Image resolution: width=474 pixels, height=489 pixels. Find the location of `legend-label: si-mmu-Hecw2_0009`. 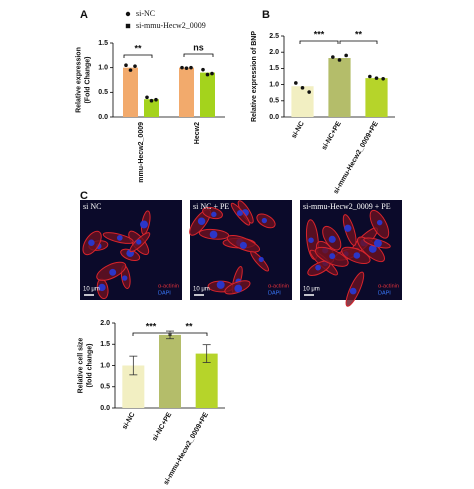

legend-label: si-mmu-Hecw2_0009 is located at coordinates (171, 25).